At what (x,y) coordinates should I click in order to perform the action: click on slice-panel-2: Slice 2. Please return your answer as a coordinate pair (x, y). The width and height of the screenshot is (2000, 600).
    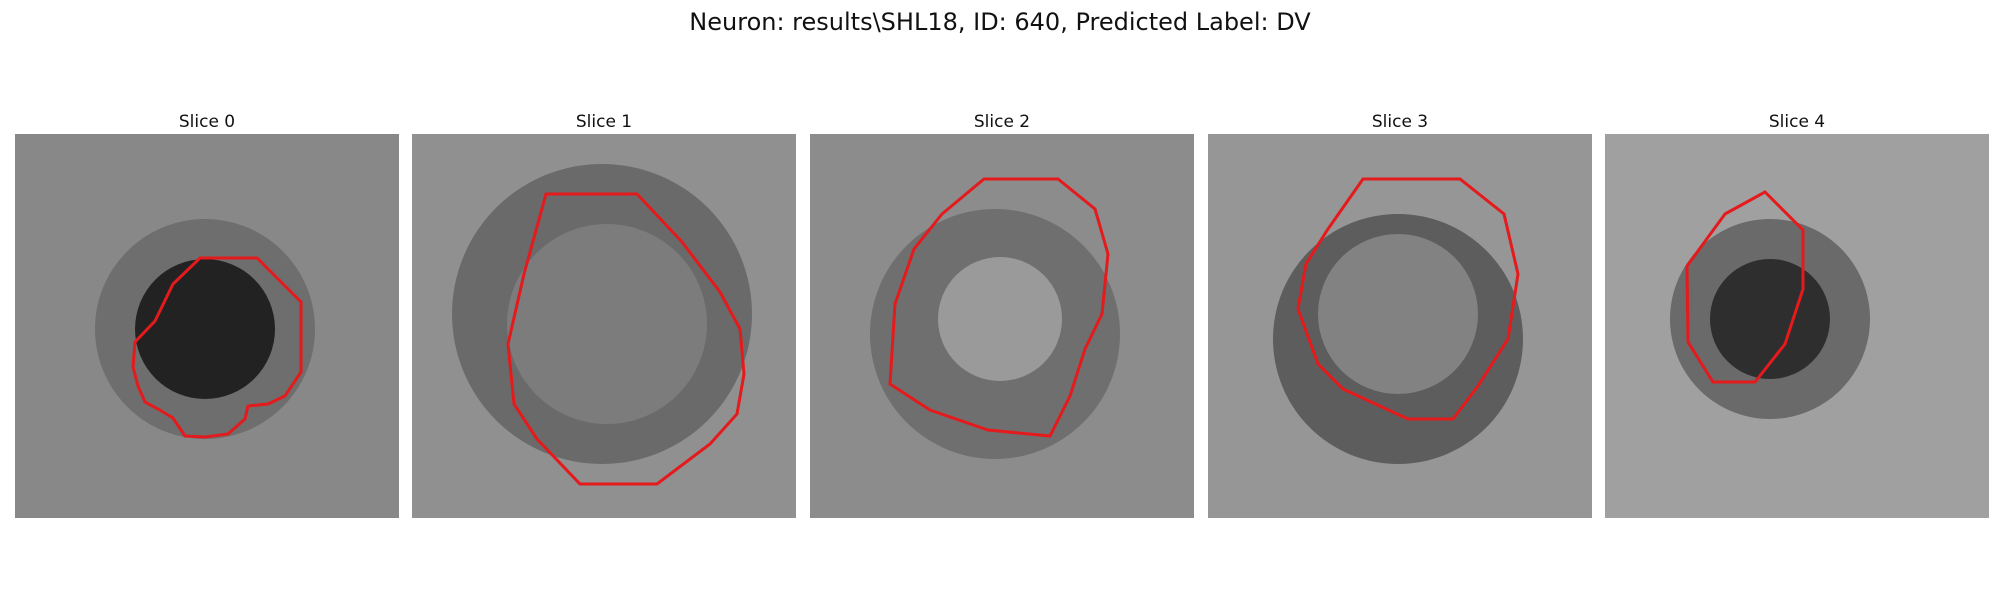
    Looking at the image, I should click on (1002, 314).